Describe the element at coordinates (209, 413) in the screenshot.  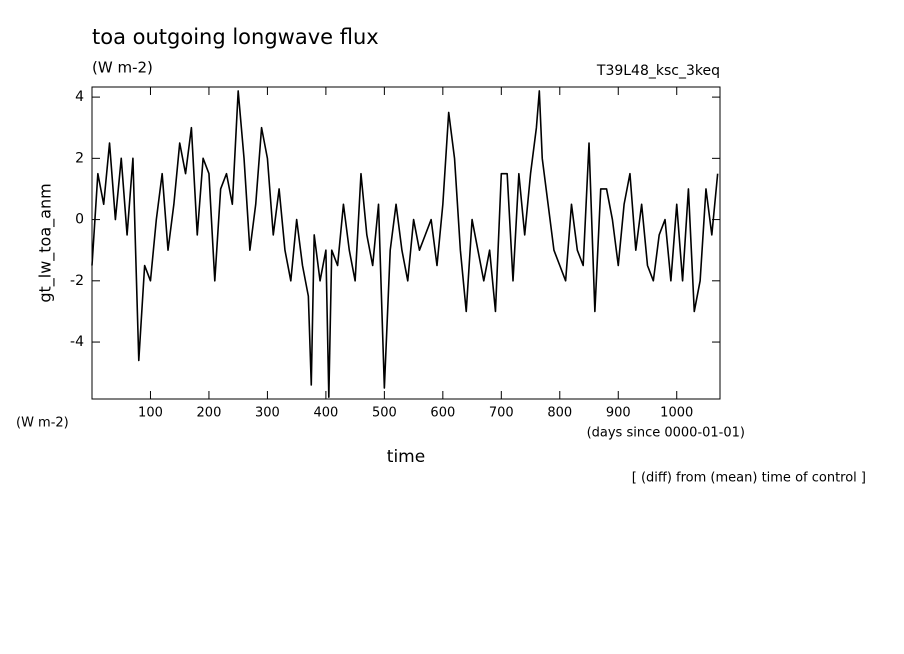
I see `x-tick-label: 200` at that location.